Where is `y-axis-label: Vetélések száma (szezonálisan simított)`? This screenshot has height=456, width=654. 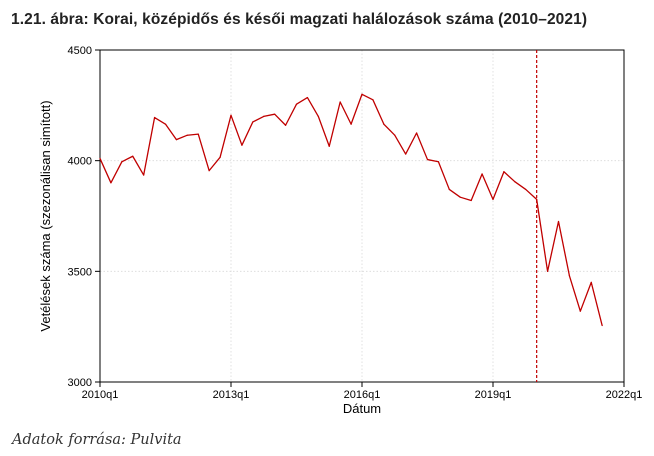
y-axis-label: Vetélések száma (szezonálisan simított) is located at coordinates (45, 215).